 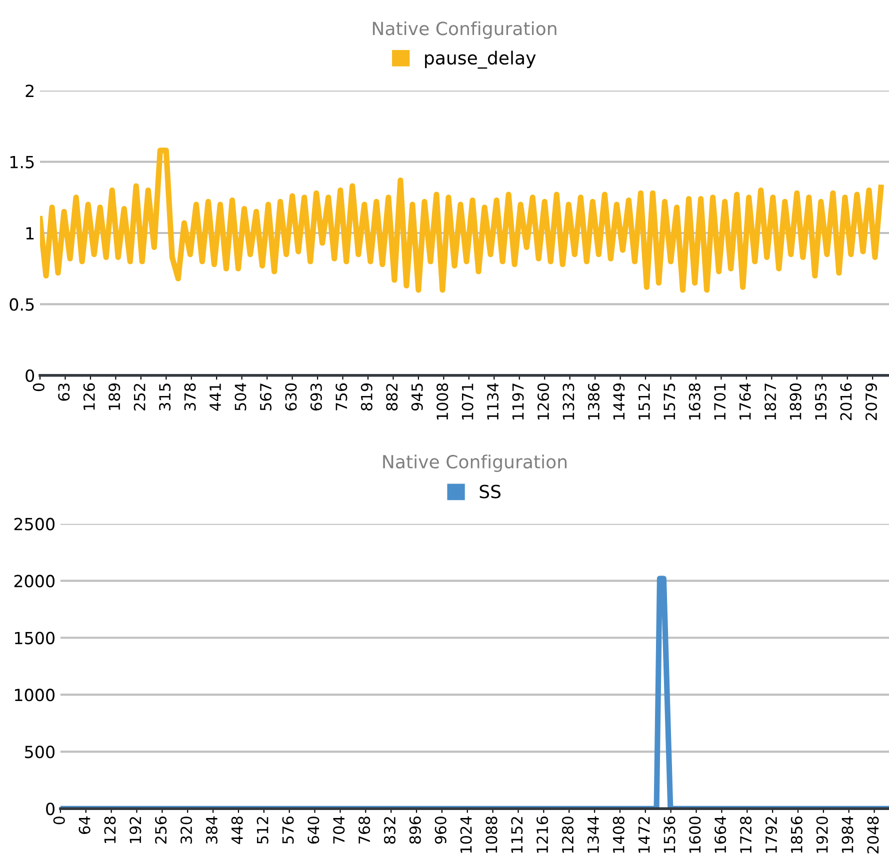 What do you see at coordinates (140, 397) in the screenshot?
I see `x-tick-label: 252` at bounding box center [140, 397].